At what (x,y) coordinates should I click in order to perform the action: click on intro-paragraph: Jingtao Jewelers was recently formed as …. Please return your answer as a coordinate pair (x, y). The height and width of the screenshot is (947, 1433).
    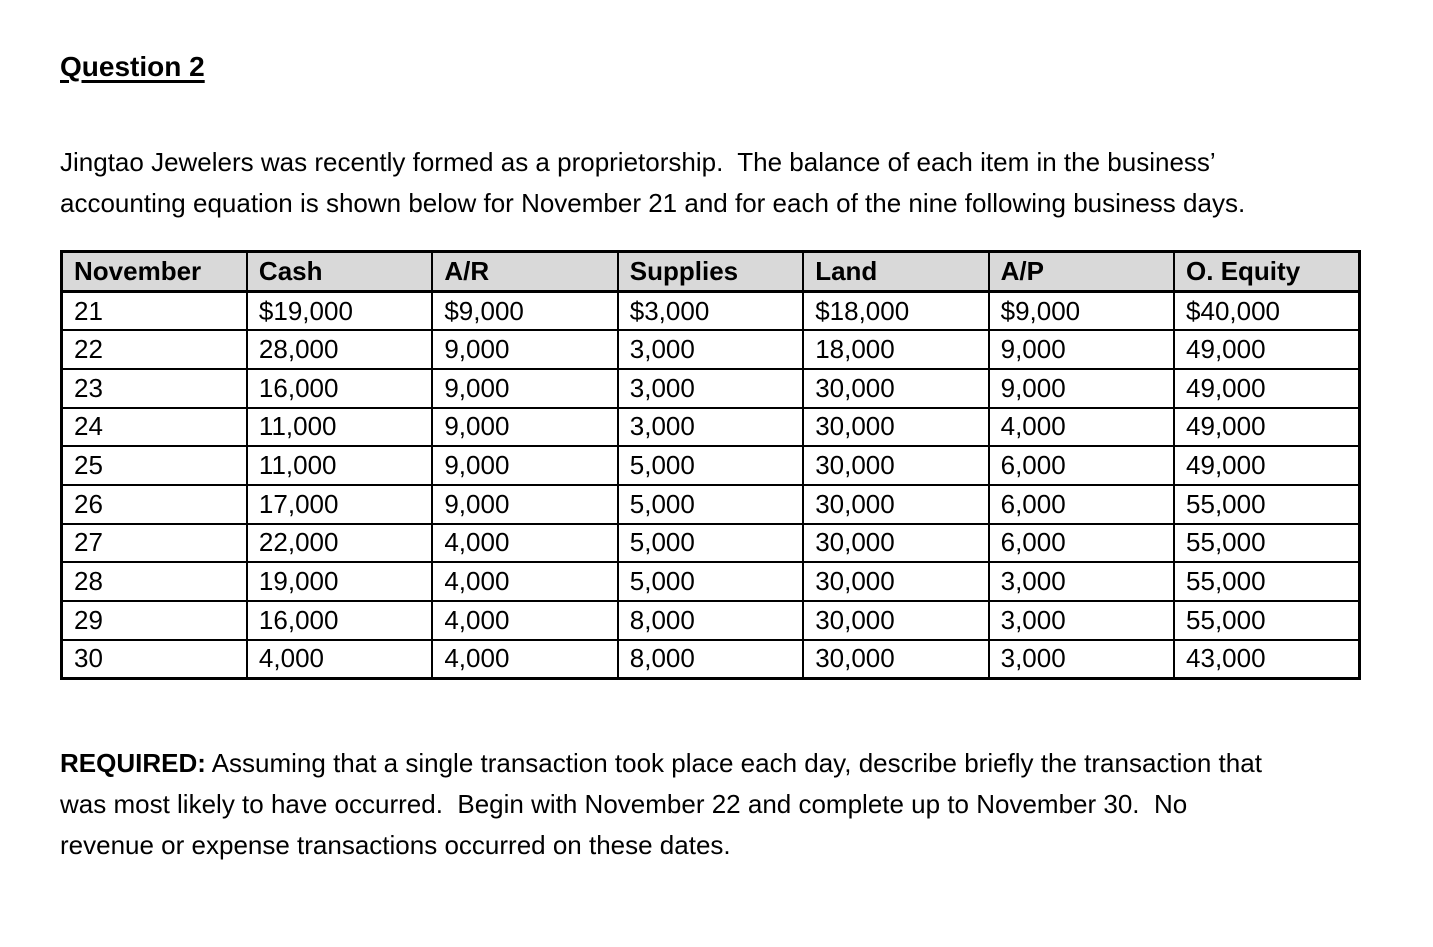
    Looking at the image, I should click on (716, 183).